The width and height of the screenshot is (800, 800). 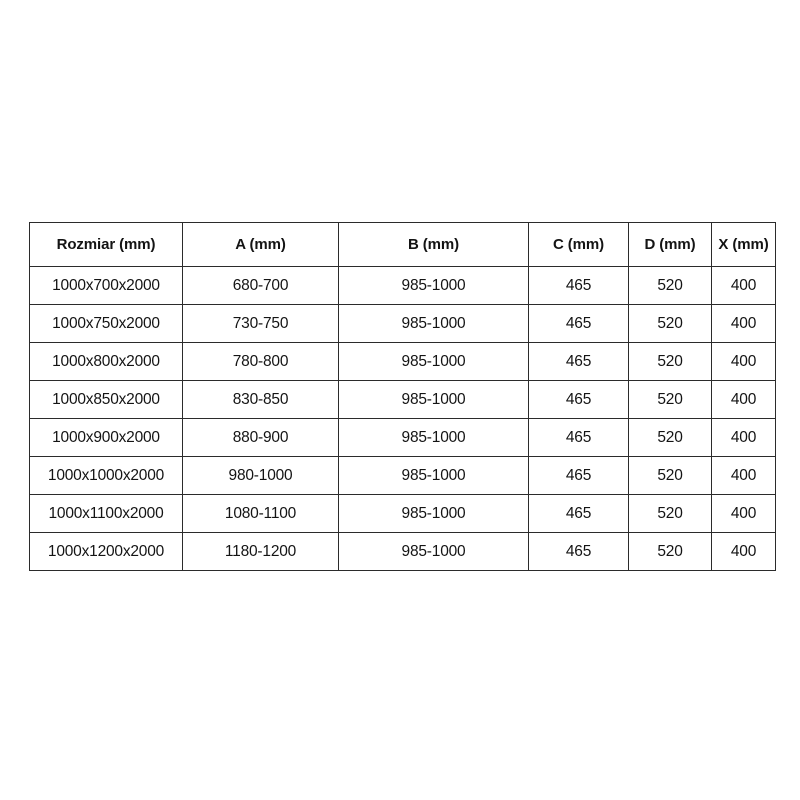 I want to click on cell-a: 730-750, so click(x=260, y=323).